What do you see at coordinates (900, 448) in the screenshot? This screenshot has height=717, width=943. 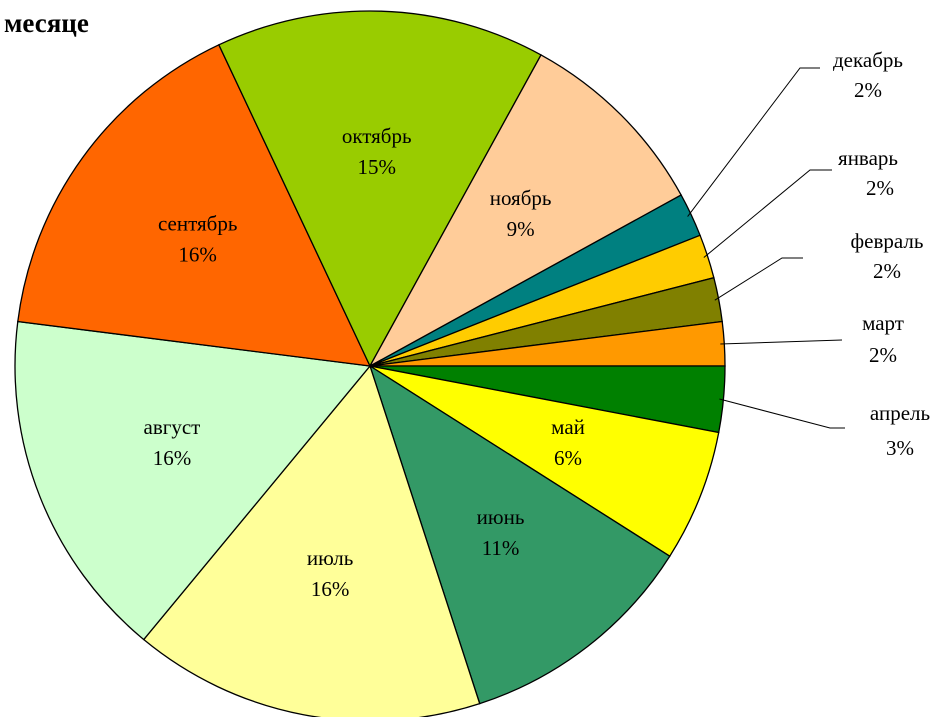 I see `slice-value: 3%` at bounding box center [900, 448].